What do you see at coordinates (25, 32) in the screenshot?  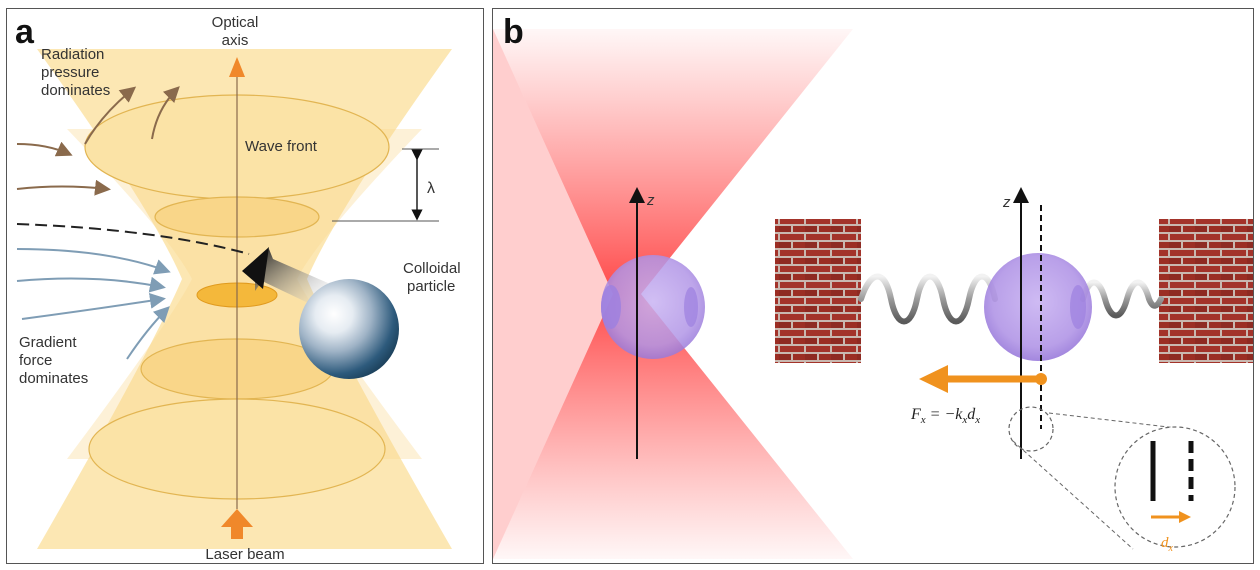 I see `panel-a-letter: a` at bounding box center [25, 32].